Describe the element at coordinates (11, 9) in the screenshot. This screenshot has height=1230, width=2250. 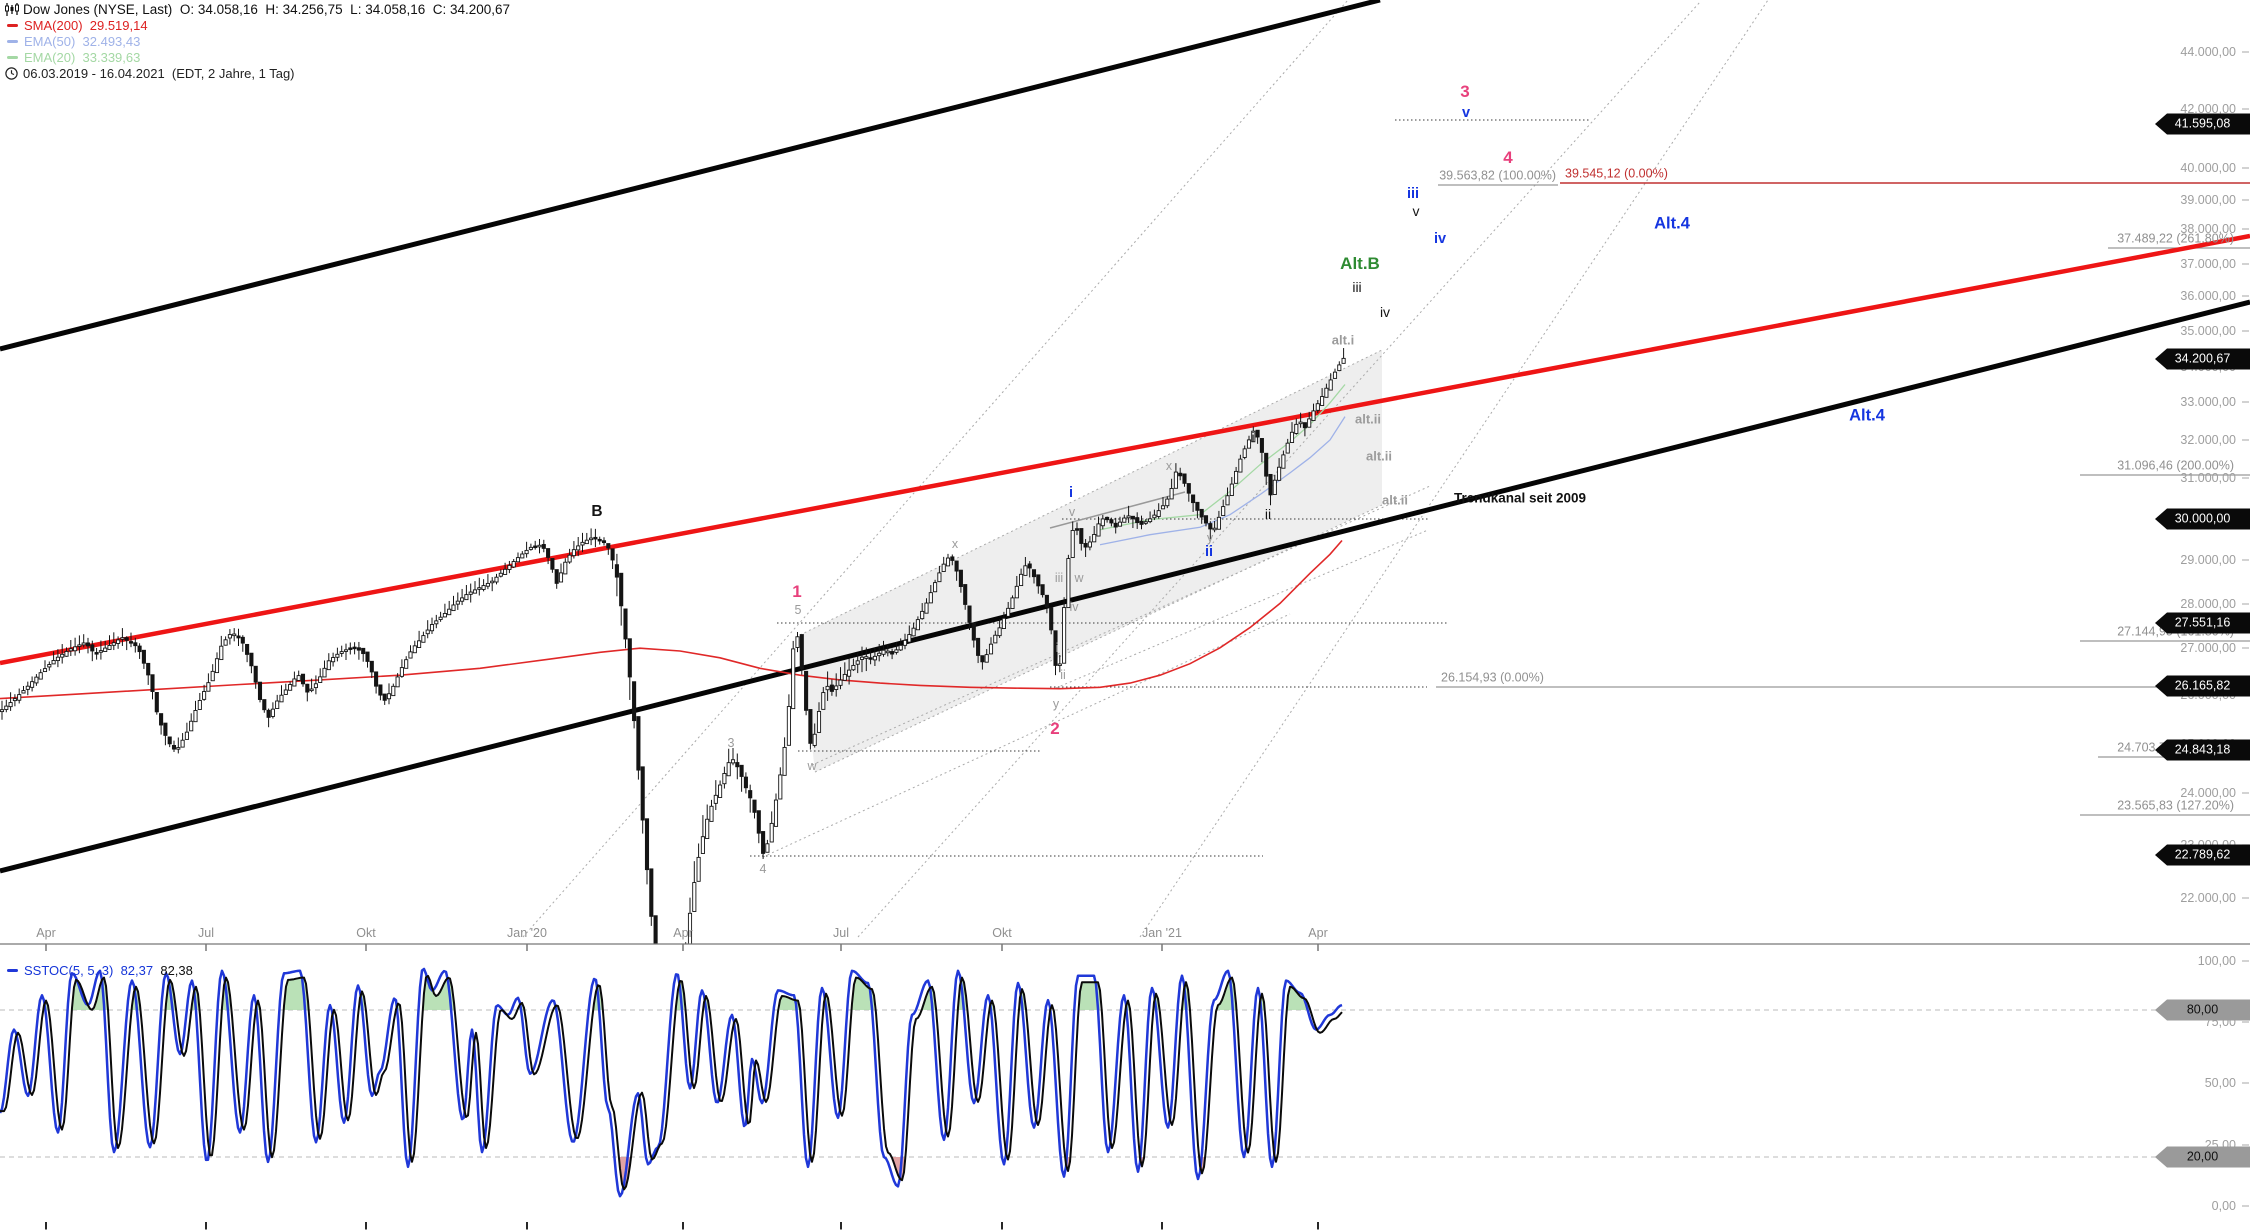
I see `candlestick-icon` at that location.